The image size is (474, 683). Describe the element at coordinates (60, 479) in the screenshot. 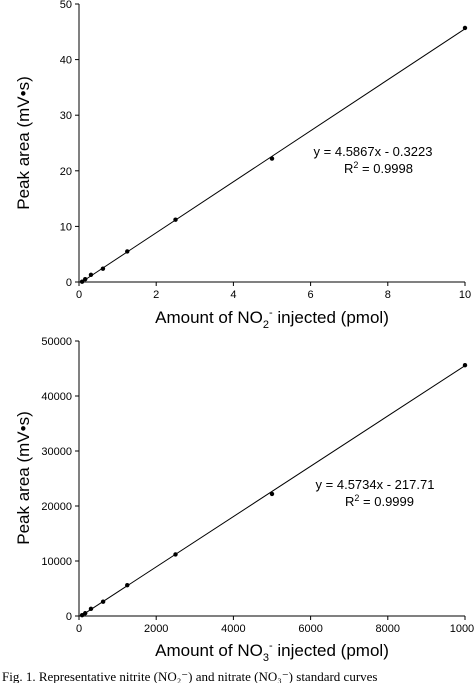

I see `y-tick-group: 0 10000 20000 30000 40000 50000` at that location.